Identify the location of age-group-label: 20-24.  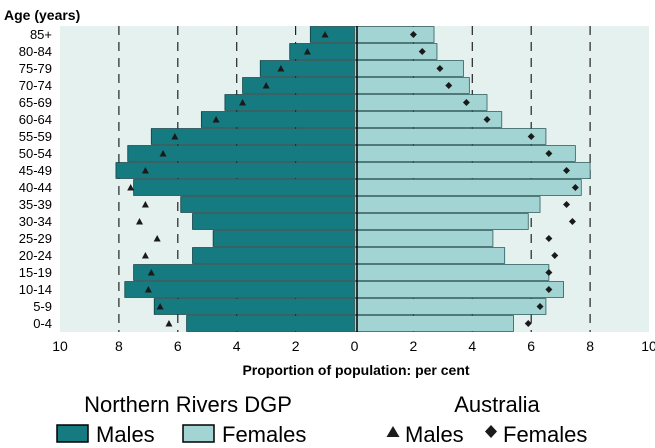
(35, 255).